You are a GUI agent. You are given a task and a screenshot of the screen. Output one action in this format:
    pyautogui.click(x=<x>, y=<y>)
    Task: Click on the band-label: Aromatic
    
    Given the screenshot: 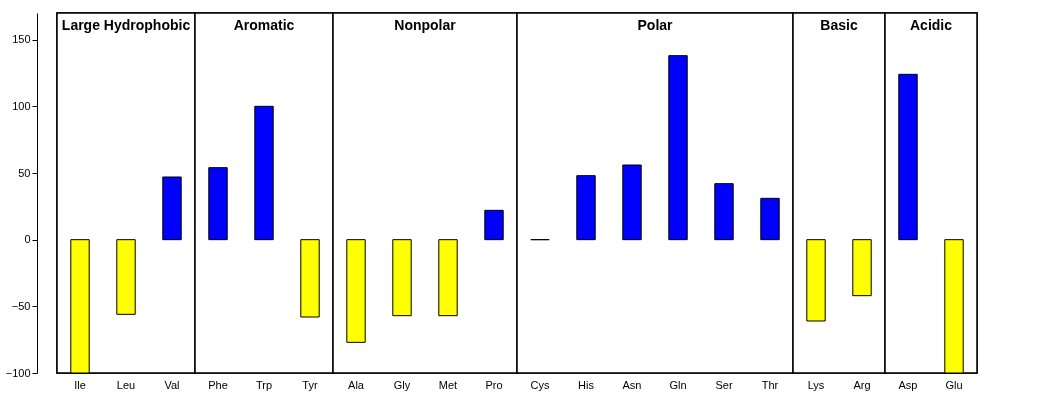 What is the action you would take?
    pyautogui.click(x=264, y=25)
    